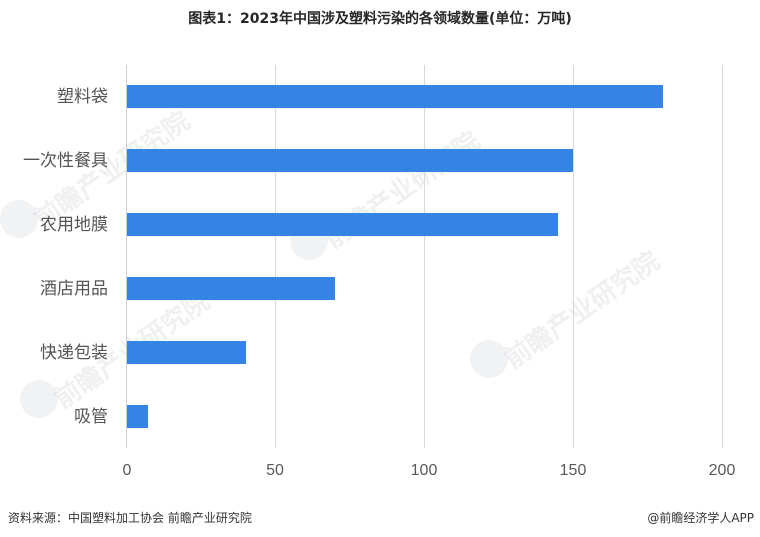  Describe the element at coordinates (582, 311) in the screenshot. I see `watermark-text: 前瞻产业研究院` at that location.